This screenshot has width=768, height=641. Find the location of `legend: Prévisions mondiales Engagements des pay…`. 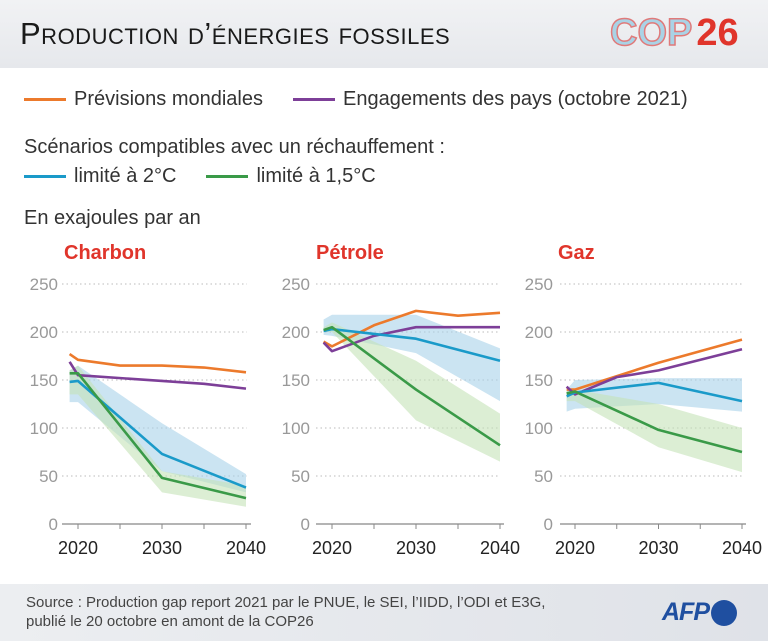

legend: Prévisions mondiales Engagements des pay… is located at coordinates (371, 99).